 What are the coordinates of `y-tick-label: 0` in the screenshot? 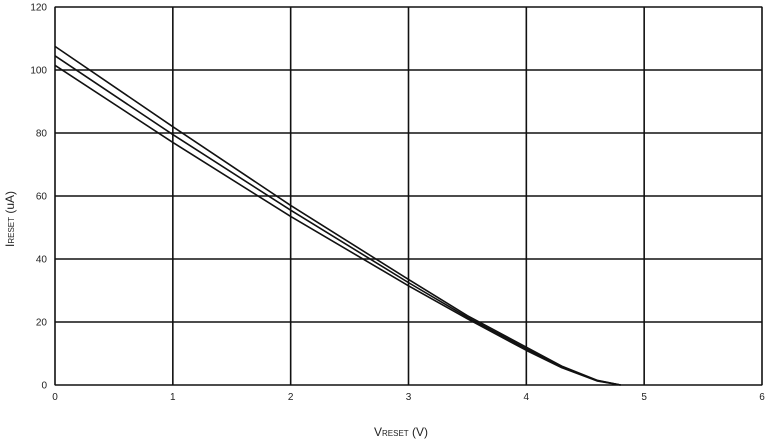 It's located at (44, 386).